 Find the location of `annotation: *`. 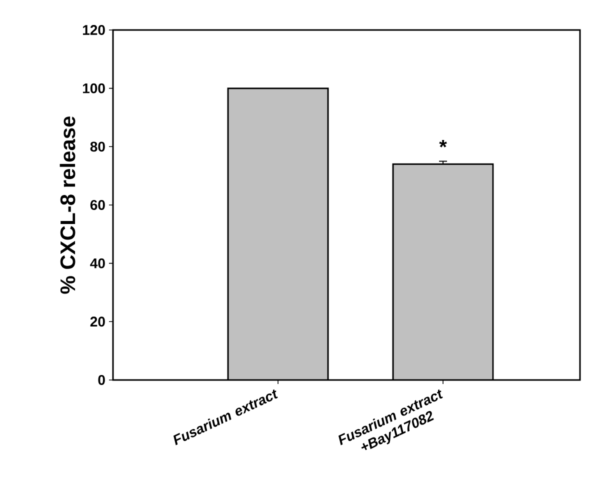

annotation: * is located at coordinates (443, 144).